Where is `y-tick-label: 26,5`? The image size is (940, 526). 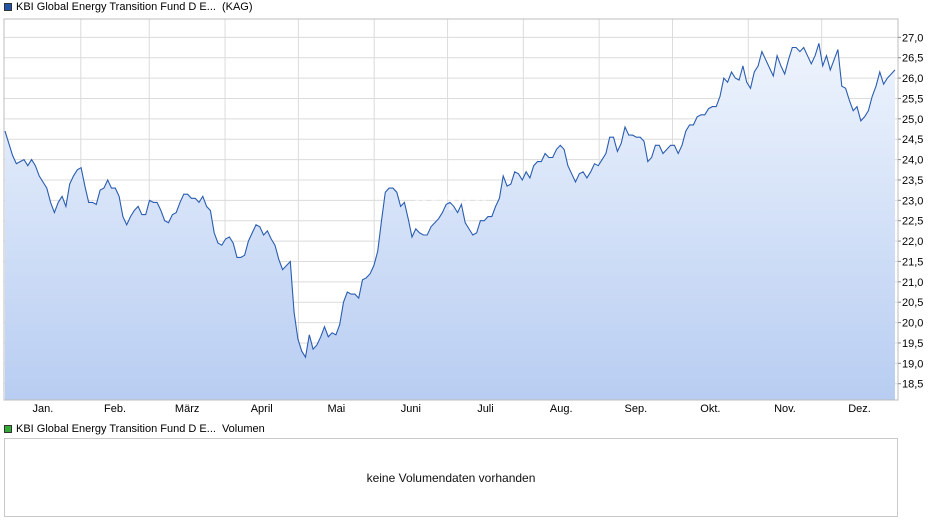 y-tick-label: 26,5 is located at coordinates (912, 59).